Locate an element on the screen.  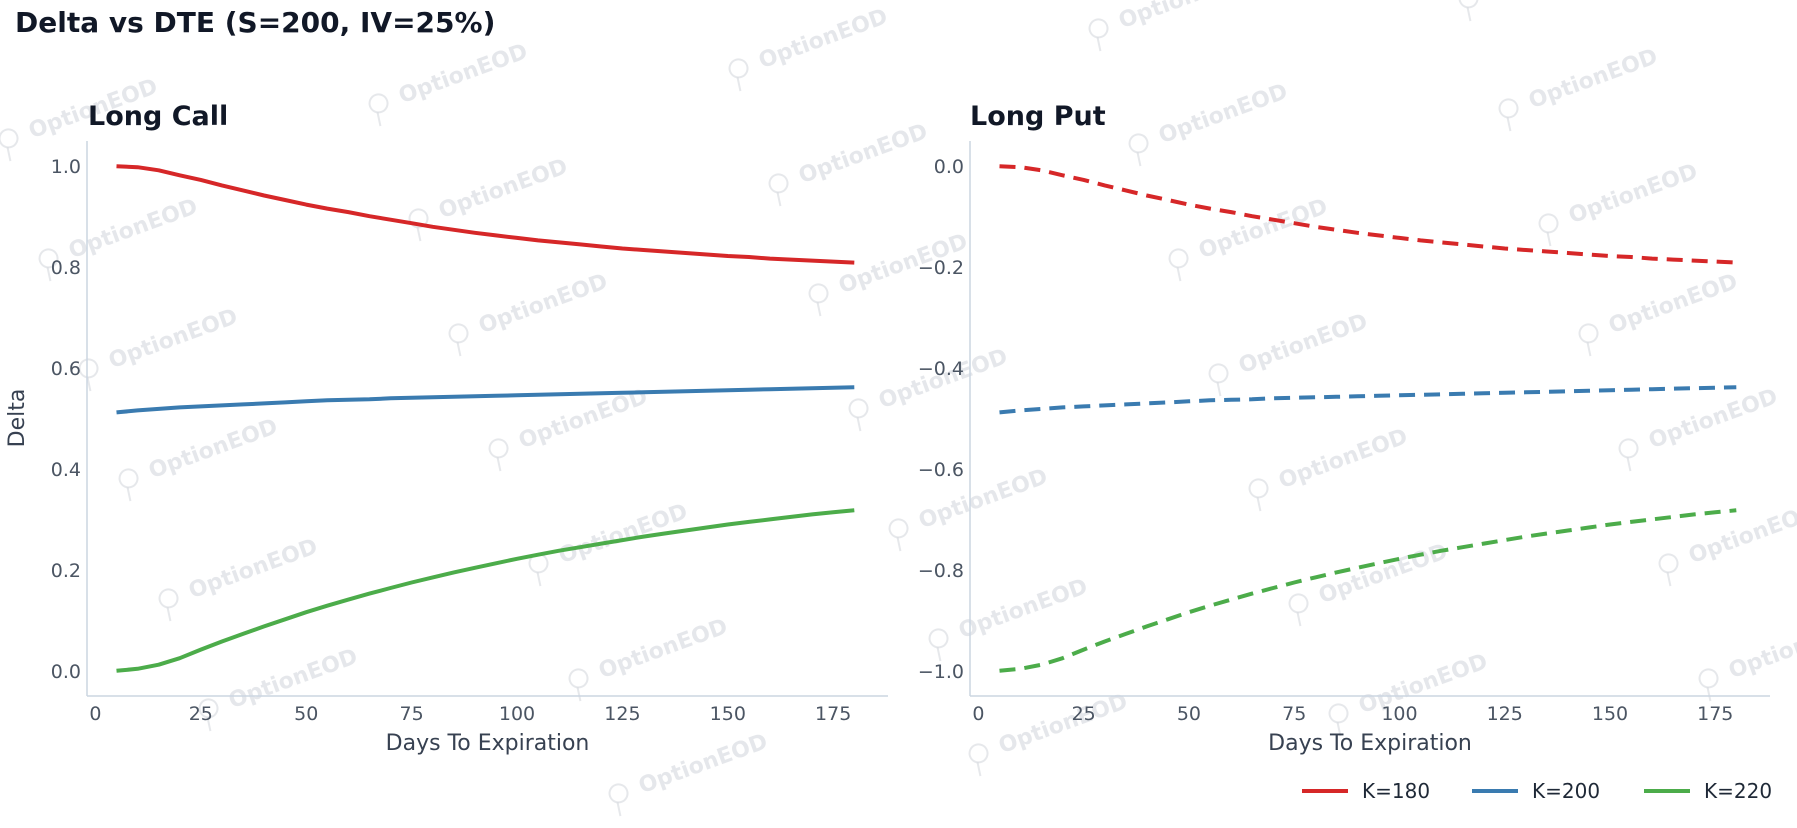
legend-item: K=220 is located at coordinates (1708, 791).